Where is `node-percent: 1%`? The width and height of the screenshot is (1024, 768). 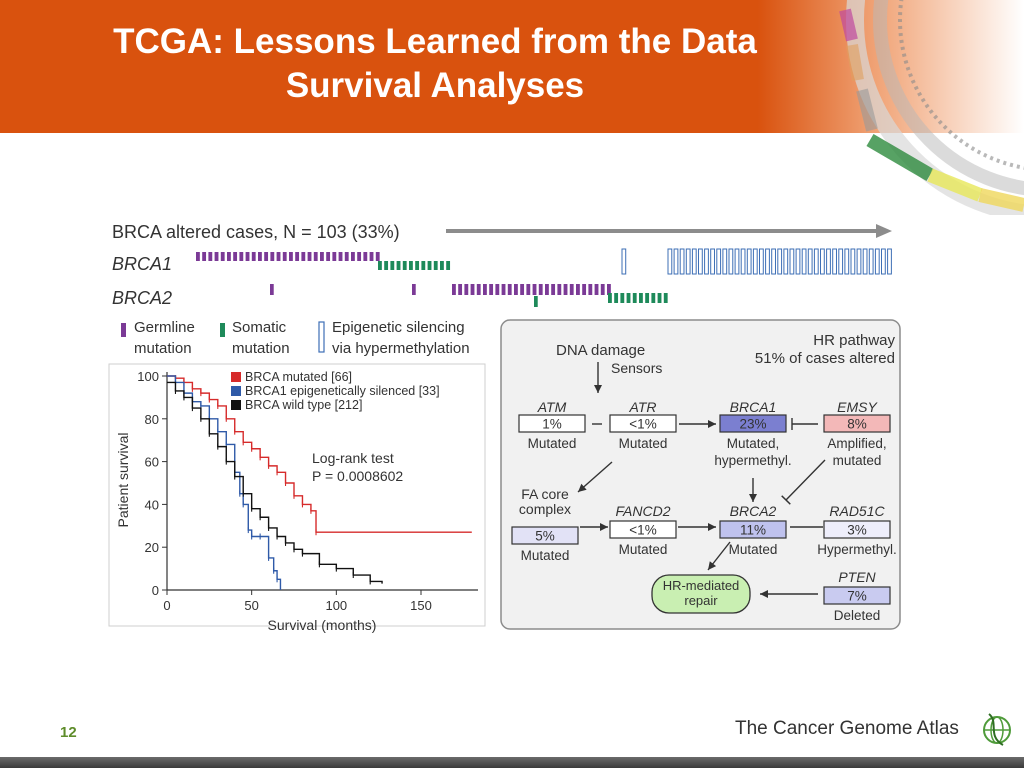
node-percent: 1% is located at coordinates (552, 424).